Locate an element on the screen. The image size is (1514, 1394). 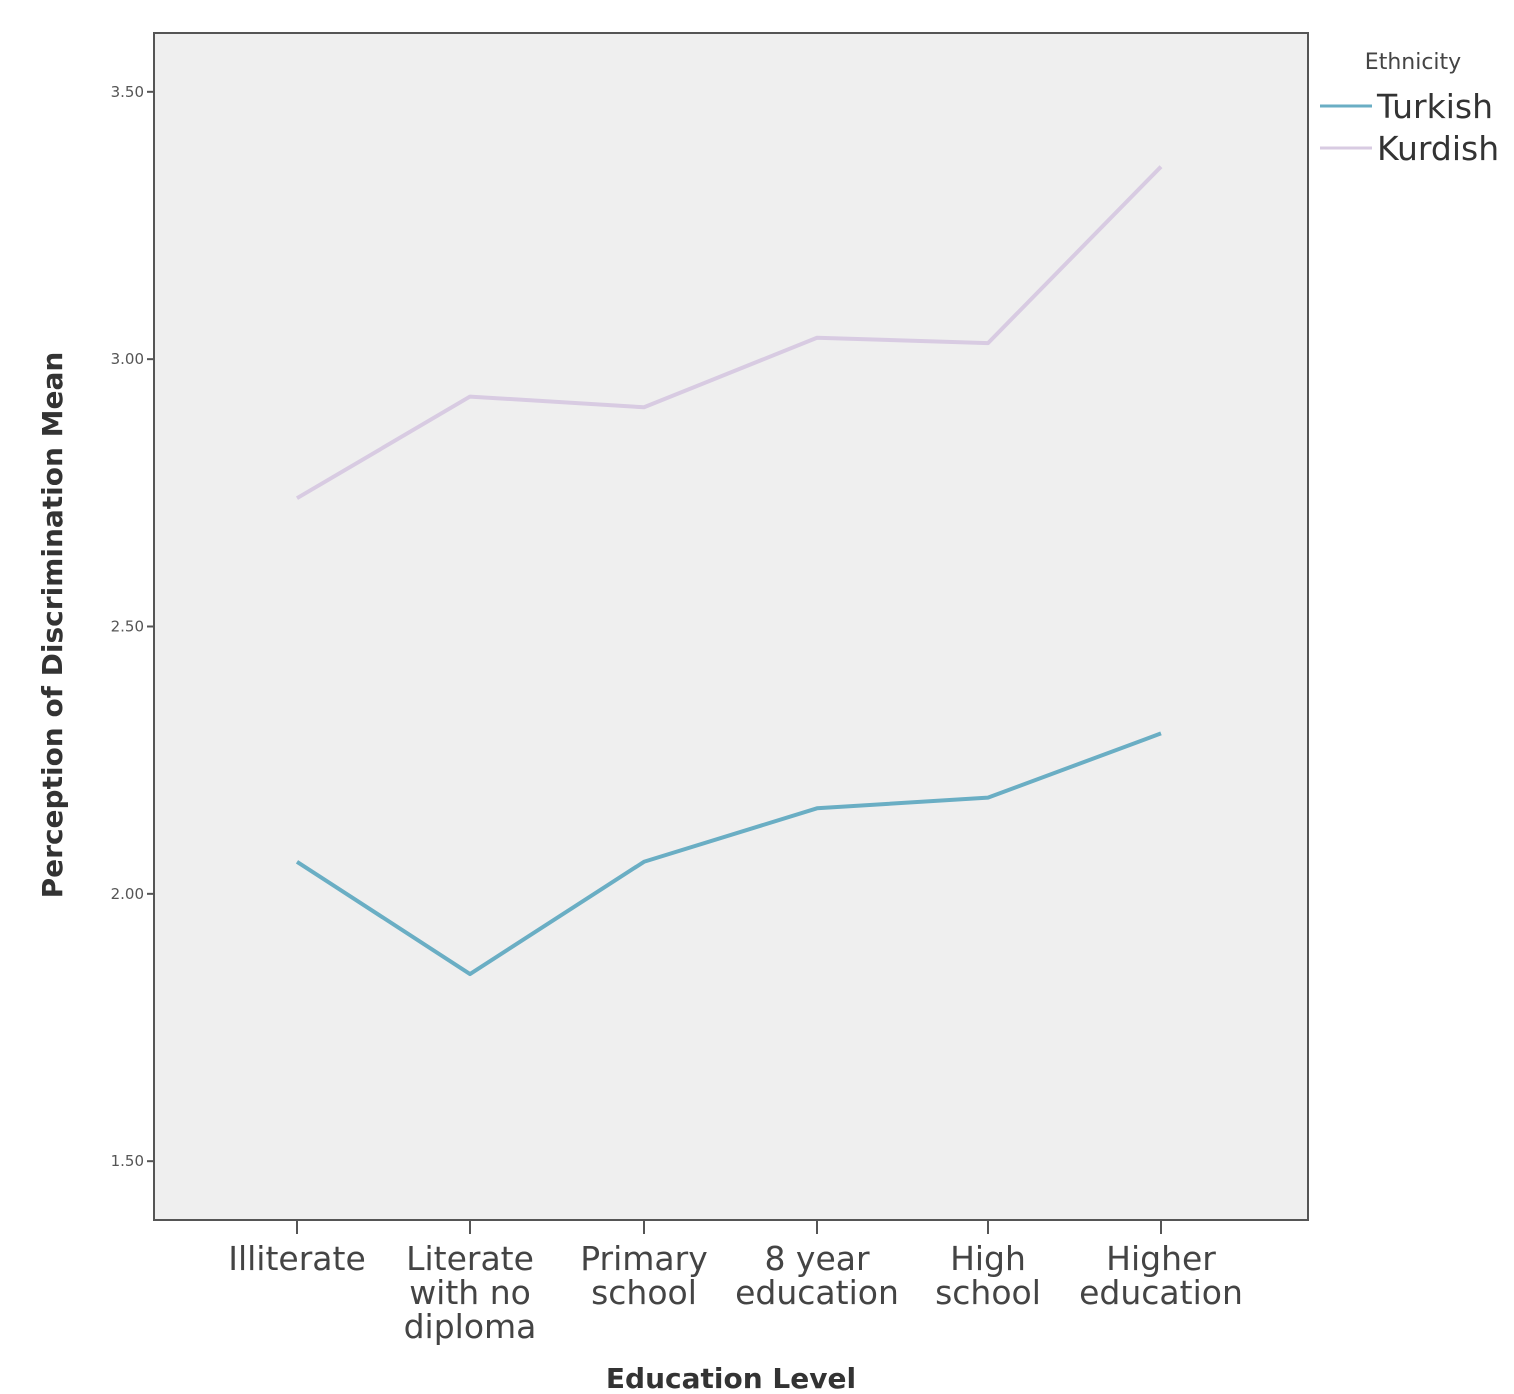
x-tick-label: Illiterate is located at coordinates (297, 1258).